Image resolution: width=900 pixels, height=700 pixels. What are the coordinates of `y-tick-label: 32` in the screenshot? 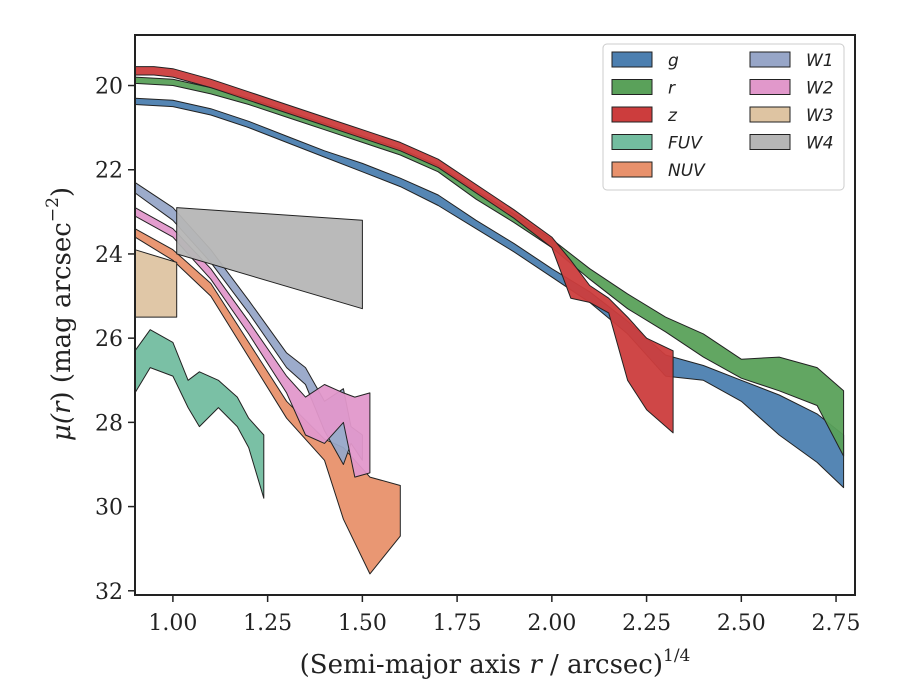 It's located at (109, 592).